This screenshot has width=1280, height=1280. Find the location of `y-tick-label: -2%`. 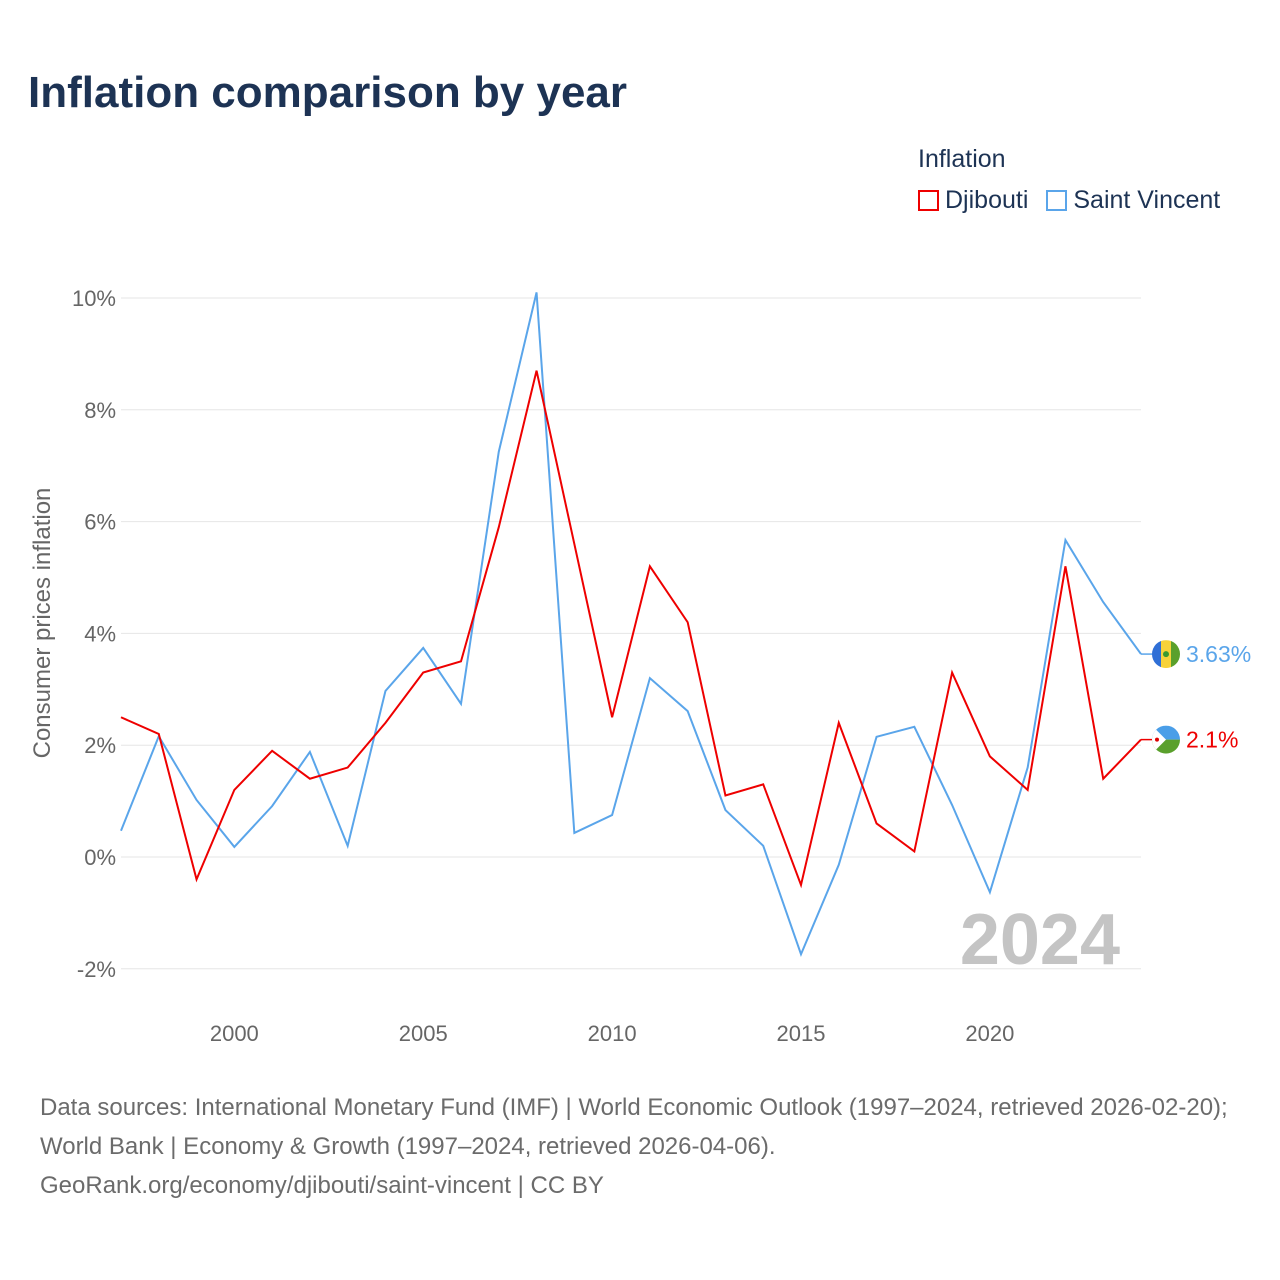

y-tick-label: -2% is located at coordinates (96, 969).